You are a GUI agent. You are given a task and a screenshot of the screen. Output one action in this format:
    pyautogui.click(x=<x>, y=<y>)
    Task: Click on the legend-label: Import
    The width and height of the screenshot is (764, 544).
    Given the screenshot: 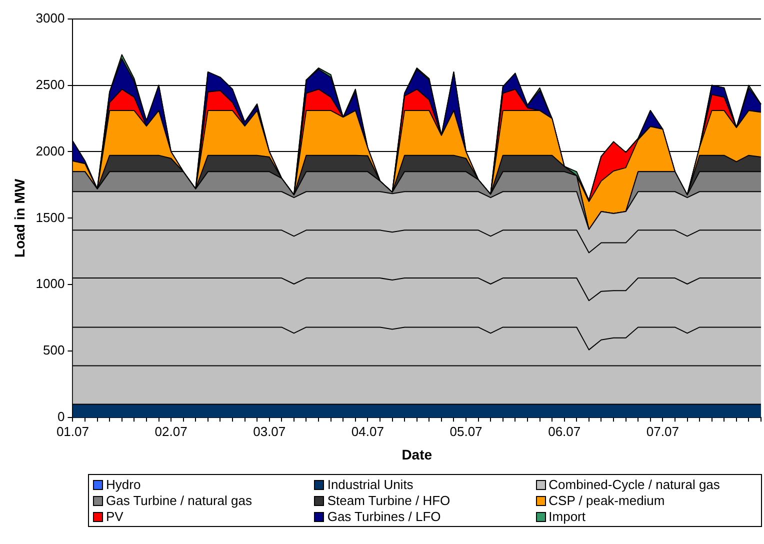 What is the action you would take?
    pyautogui.click(x=567, y=516)
    